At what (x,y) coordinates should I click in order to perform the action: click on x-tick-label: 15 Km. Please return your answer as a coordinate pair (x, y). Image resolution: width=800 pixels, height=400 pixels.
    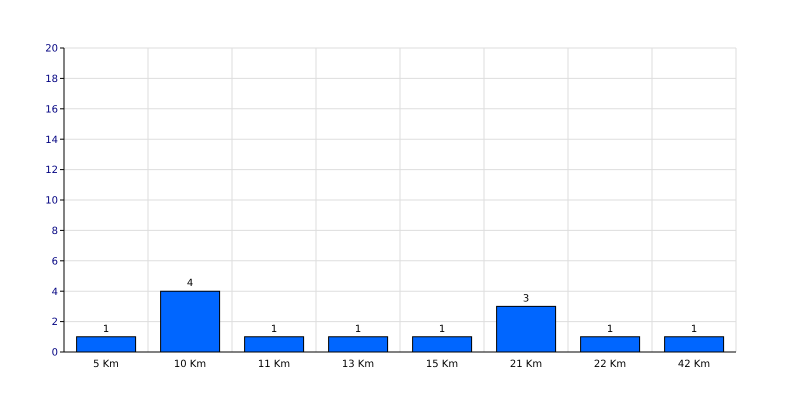
    Looking at the image, I should click on (442, 364).